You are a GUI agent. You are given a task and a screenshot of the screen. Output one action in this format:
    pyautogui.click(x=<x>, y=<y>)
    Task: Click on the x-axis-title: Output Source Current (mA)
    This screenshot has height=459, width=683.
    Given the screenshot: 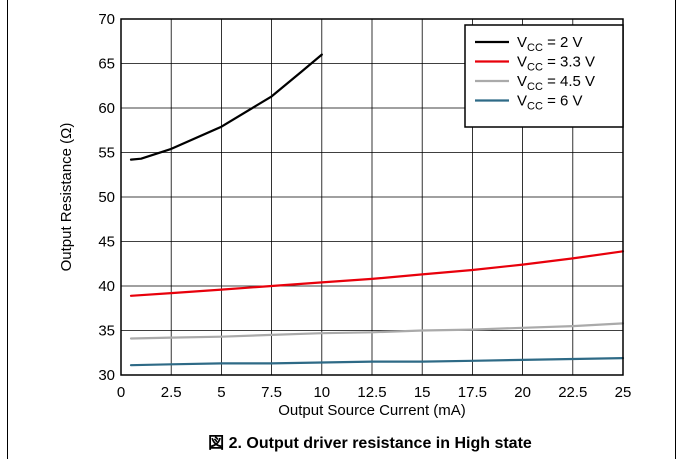 What is the action you would take?
    pyautogui.click(x=372, y=410)
    